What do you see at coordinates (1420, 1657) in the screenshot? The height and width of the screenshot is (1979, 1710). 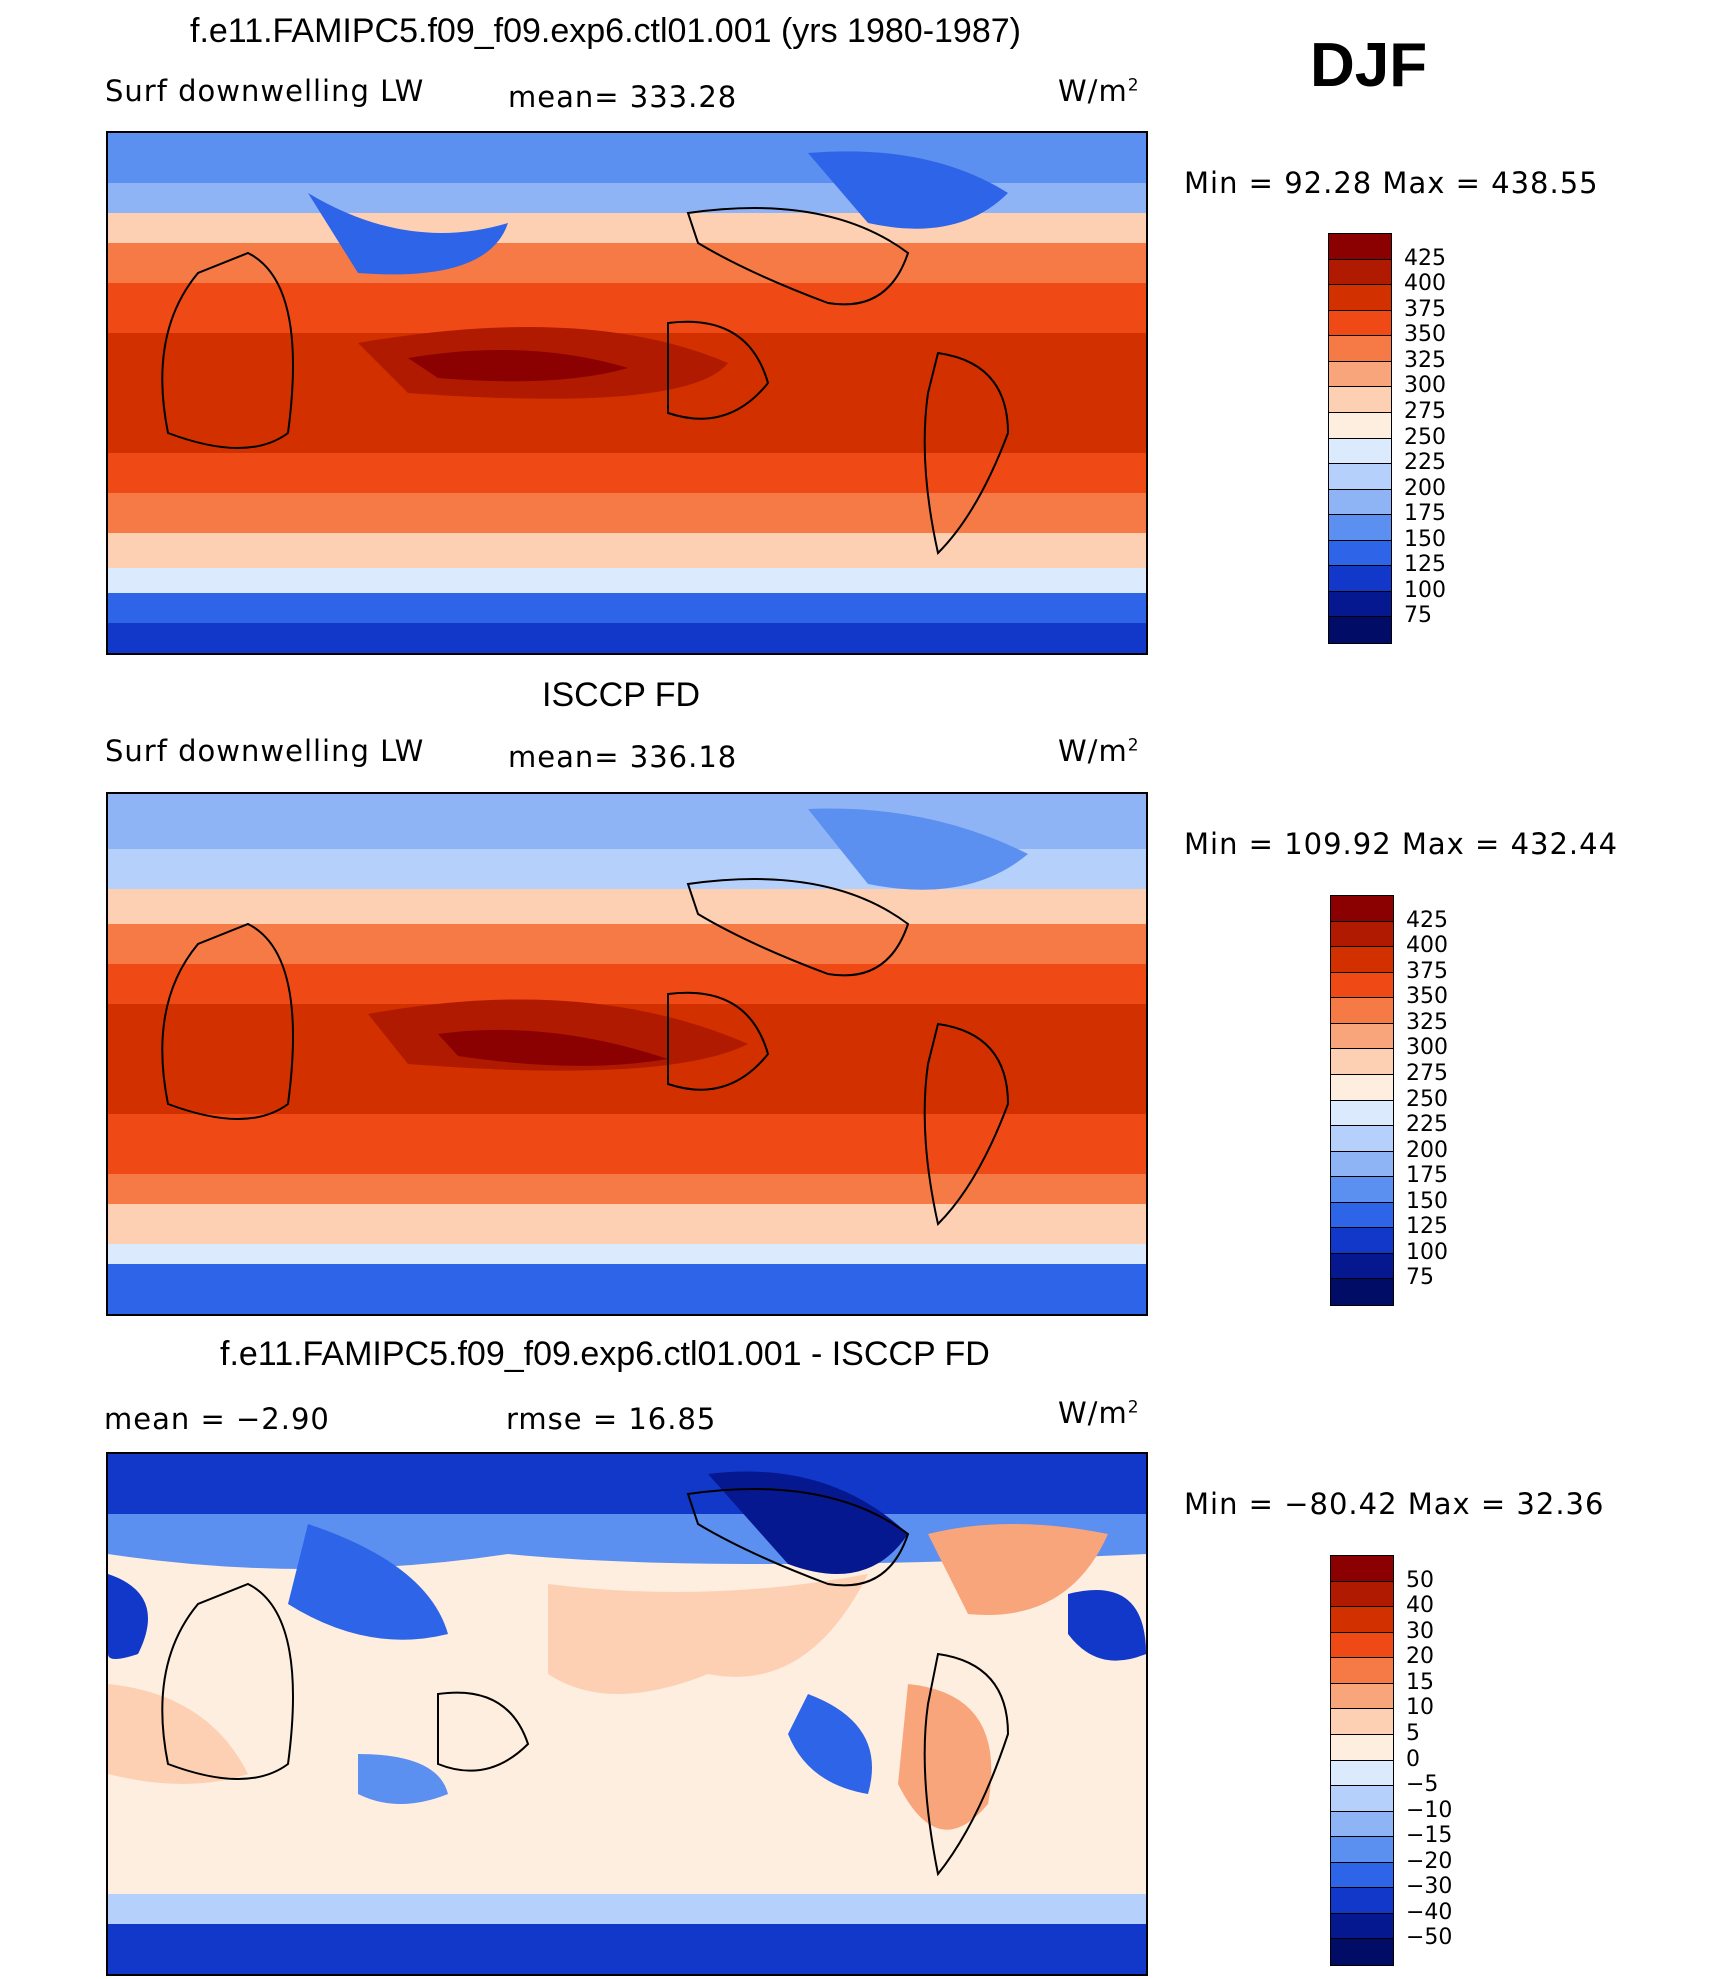 I see `colorbar-tick-label: 20` at bounding box center [1420, 1657].